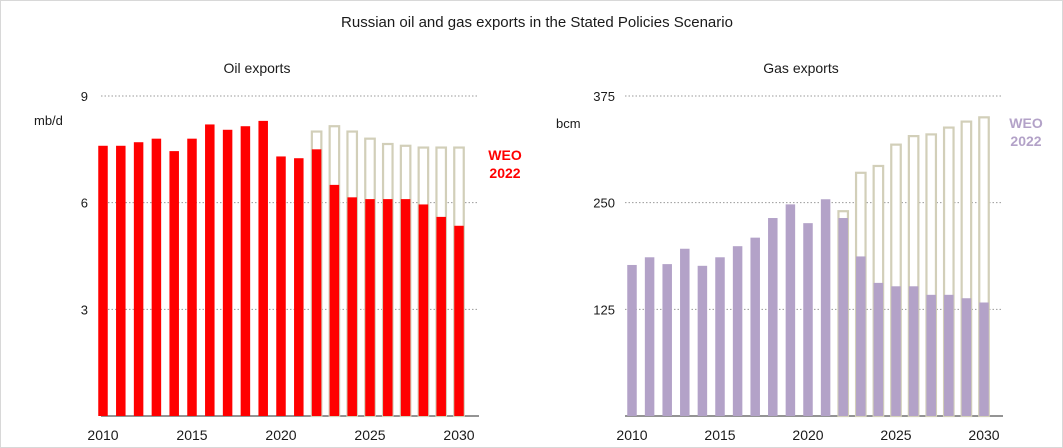  What do you see at coordinates (808, 319) in the screenshot?
I see `gas-bar-2020` at bounding box center [808, 319].